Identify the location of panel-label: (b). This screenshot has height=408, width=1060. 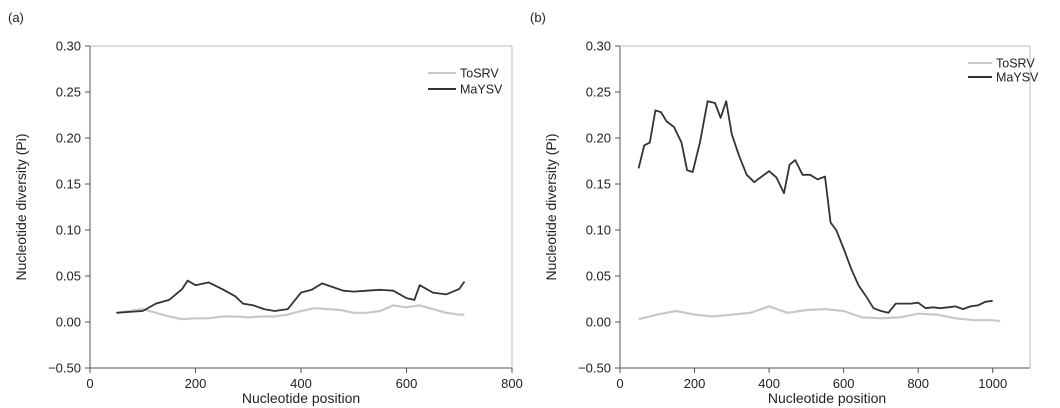
(538, 17).